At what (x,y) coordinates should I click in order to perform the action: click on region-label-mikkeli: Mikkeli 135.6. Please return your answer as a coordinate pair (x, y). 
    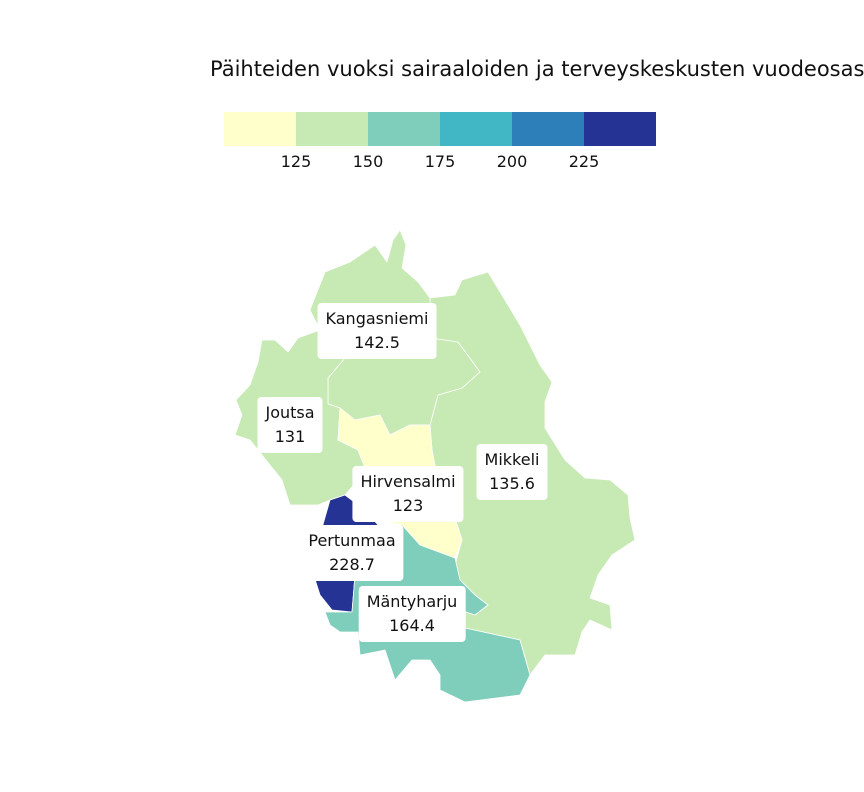
    Looking at the image, I should click on (512, 472).